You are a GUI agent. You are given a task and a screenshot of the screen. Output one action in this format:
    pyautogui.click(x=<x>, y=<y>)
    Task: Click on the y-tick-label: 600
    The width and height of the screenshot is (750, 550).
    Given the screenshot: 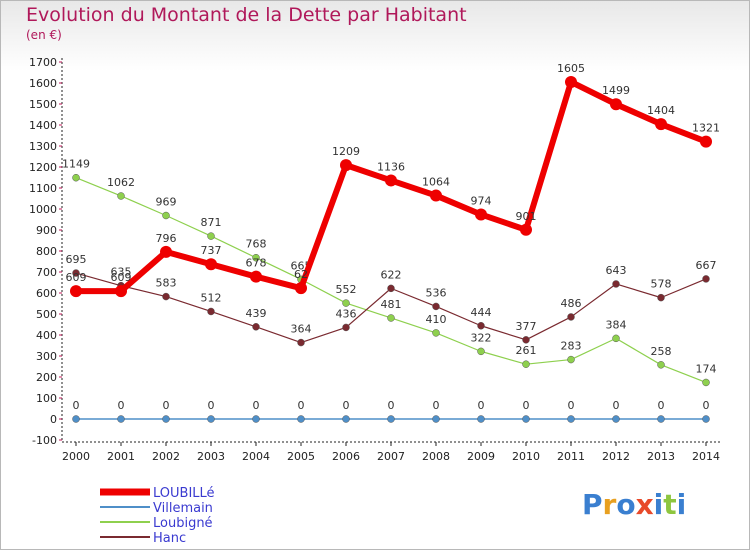 What is the action you would take?
    pyautogui.click(x=46, y=293)
    